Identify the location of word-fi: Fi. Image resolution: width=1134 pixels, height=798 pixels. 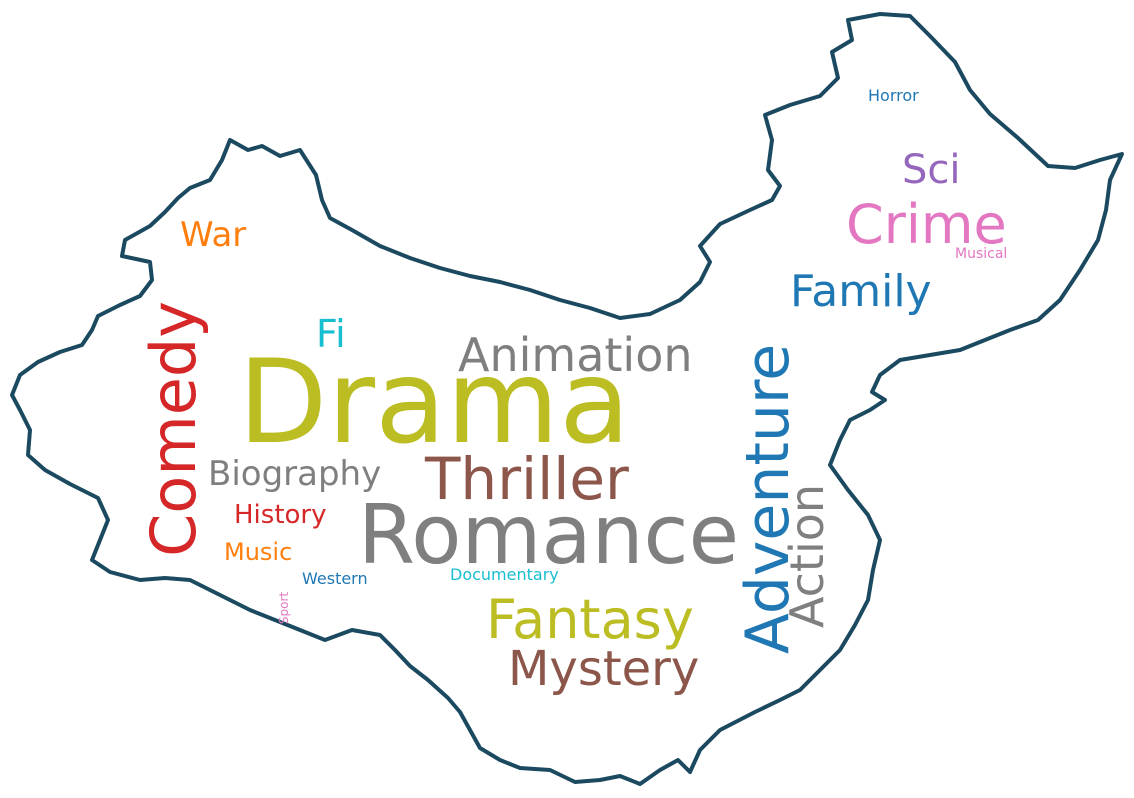
(331, 334).